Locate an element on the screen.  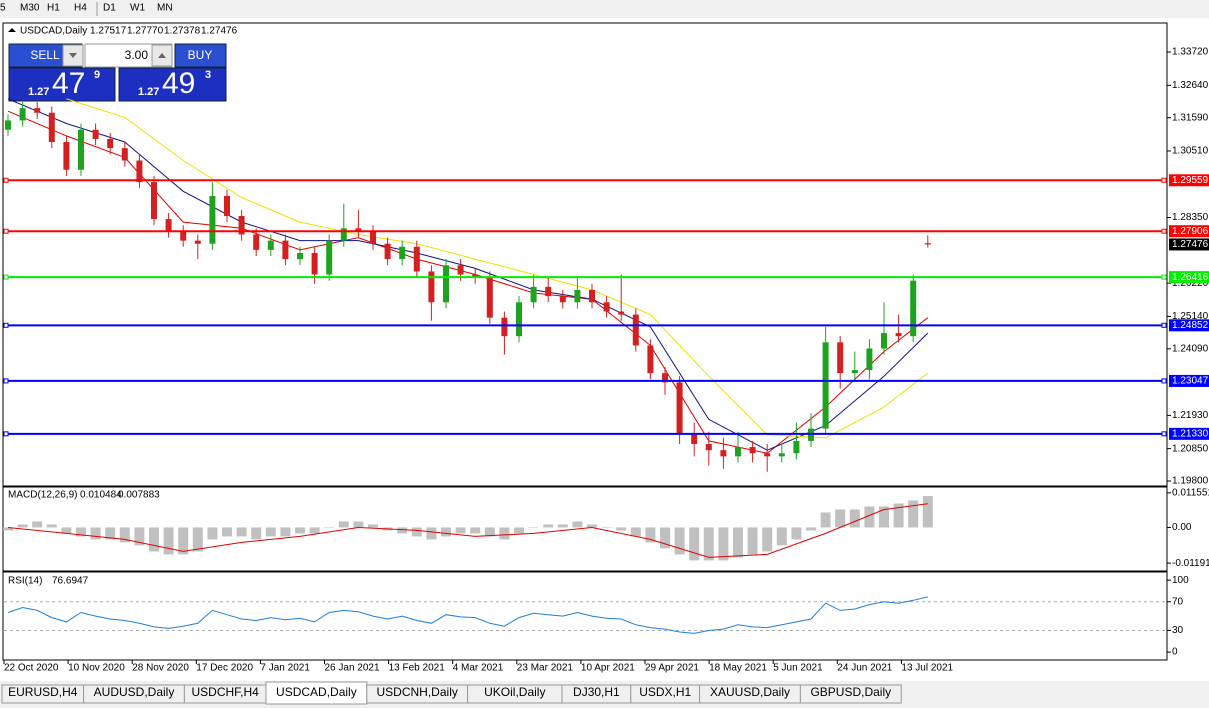
timeframe-button: H1 is located at coordinates (53, 8).